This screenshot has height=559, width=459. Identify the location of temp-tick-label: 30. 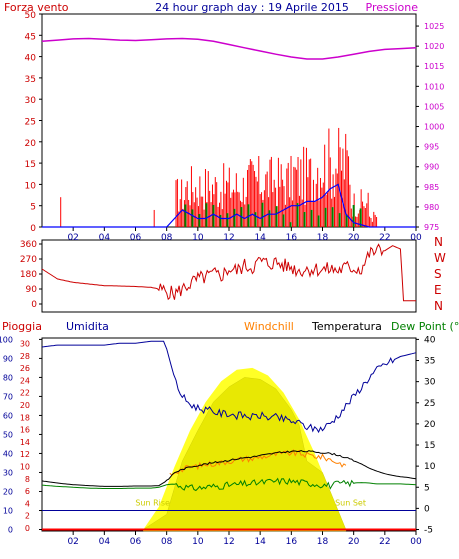
(430, 383).